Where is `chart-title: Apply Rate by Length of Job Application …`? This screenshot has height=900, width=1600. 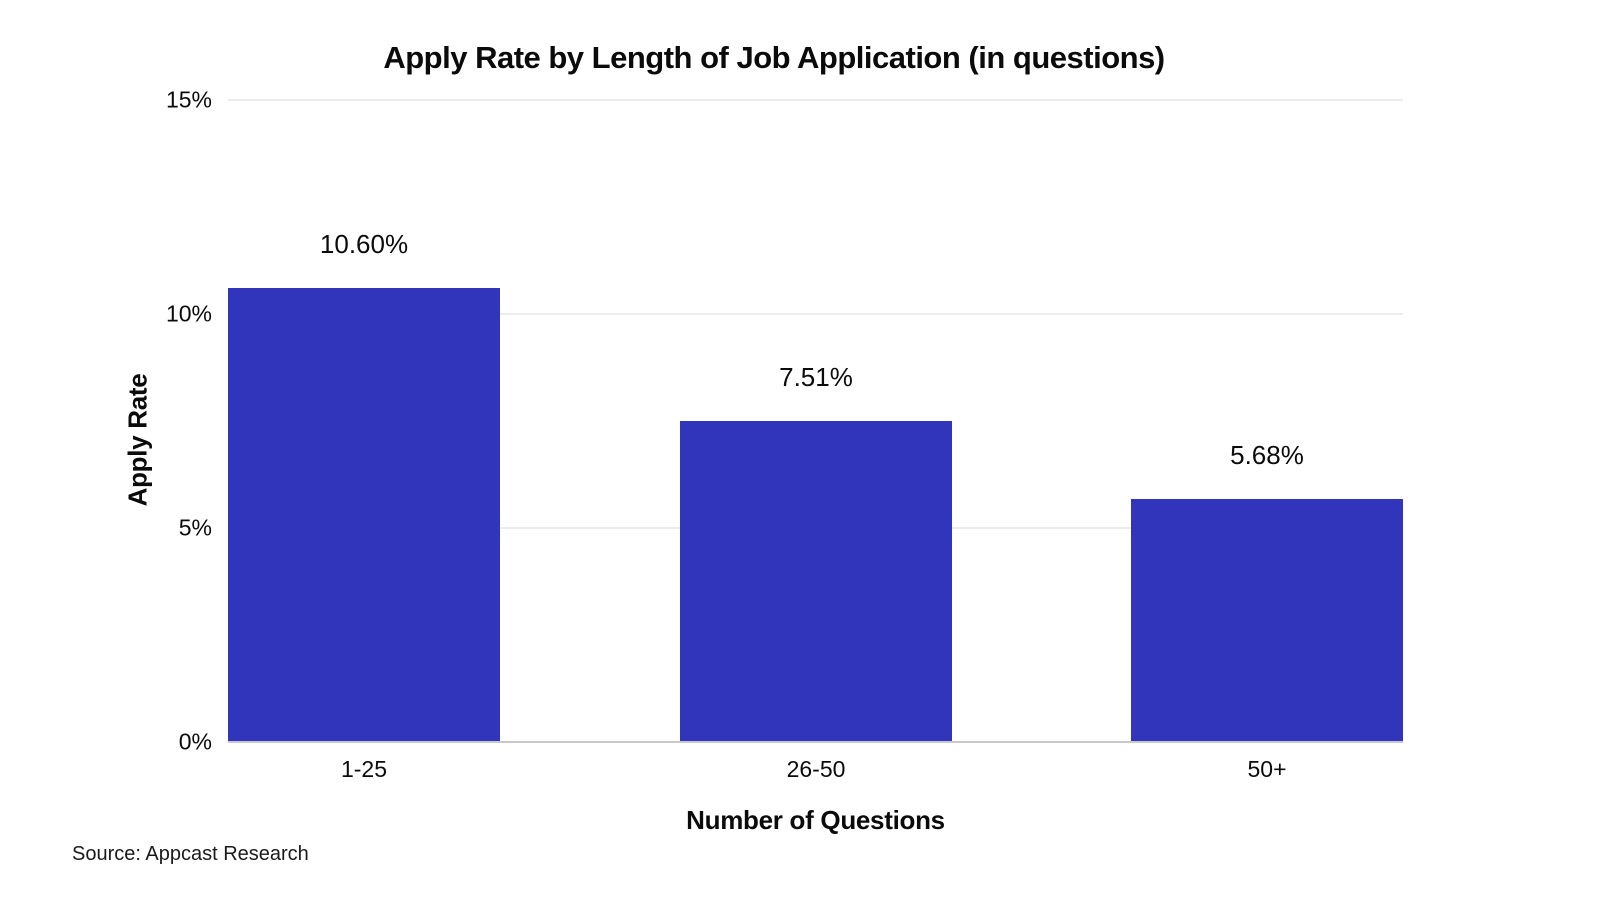 chart-title: Apply Rate by Length of Job Application … is located at coordinates (774, 57).